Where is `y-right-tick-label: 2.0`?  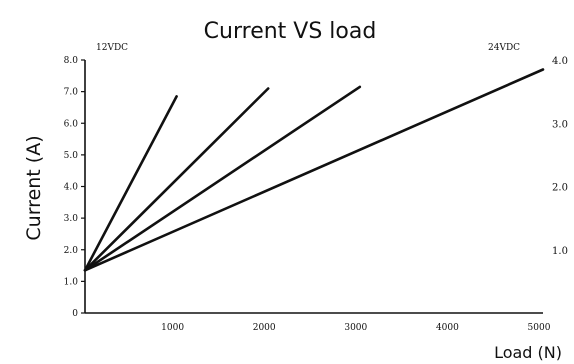
y-right-tick-label: 2.0 is located at coordinates (560, 188).